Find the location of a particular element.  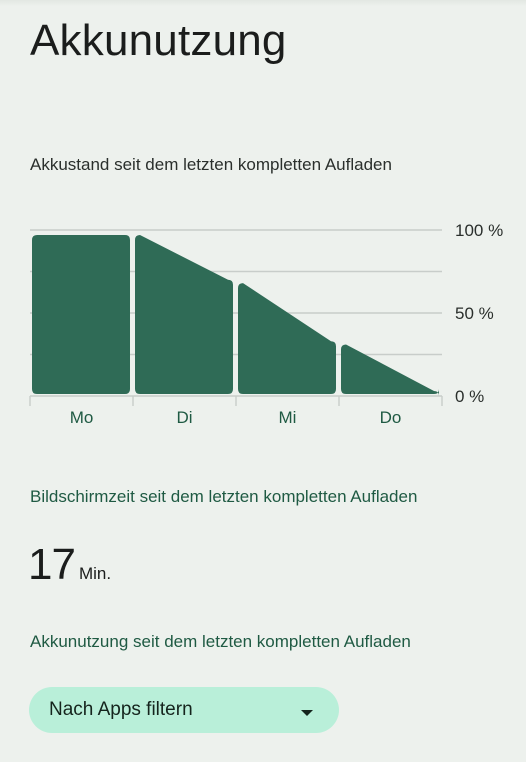

x-tick-label: Do is located at coordinates (391, 417).